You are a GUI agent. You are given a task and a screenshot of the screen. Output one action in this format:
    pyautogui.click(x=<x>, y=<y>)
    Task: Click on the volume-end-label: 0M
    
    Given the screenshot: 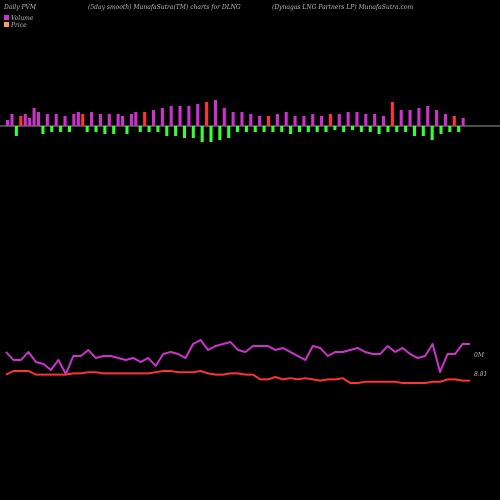 What is the action you would take?
    pyautogui.click(x=479, y=355)
    